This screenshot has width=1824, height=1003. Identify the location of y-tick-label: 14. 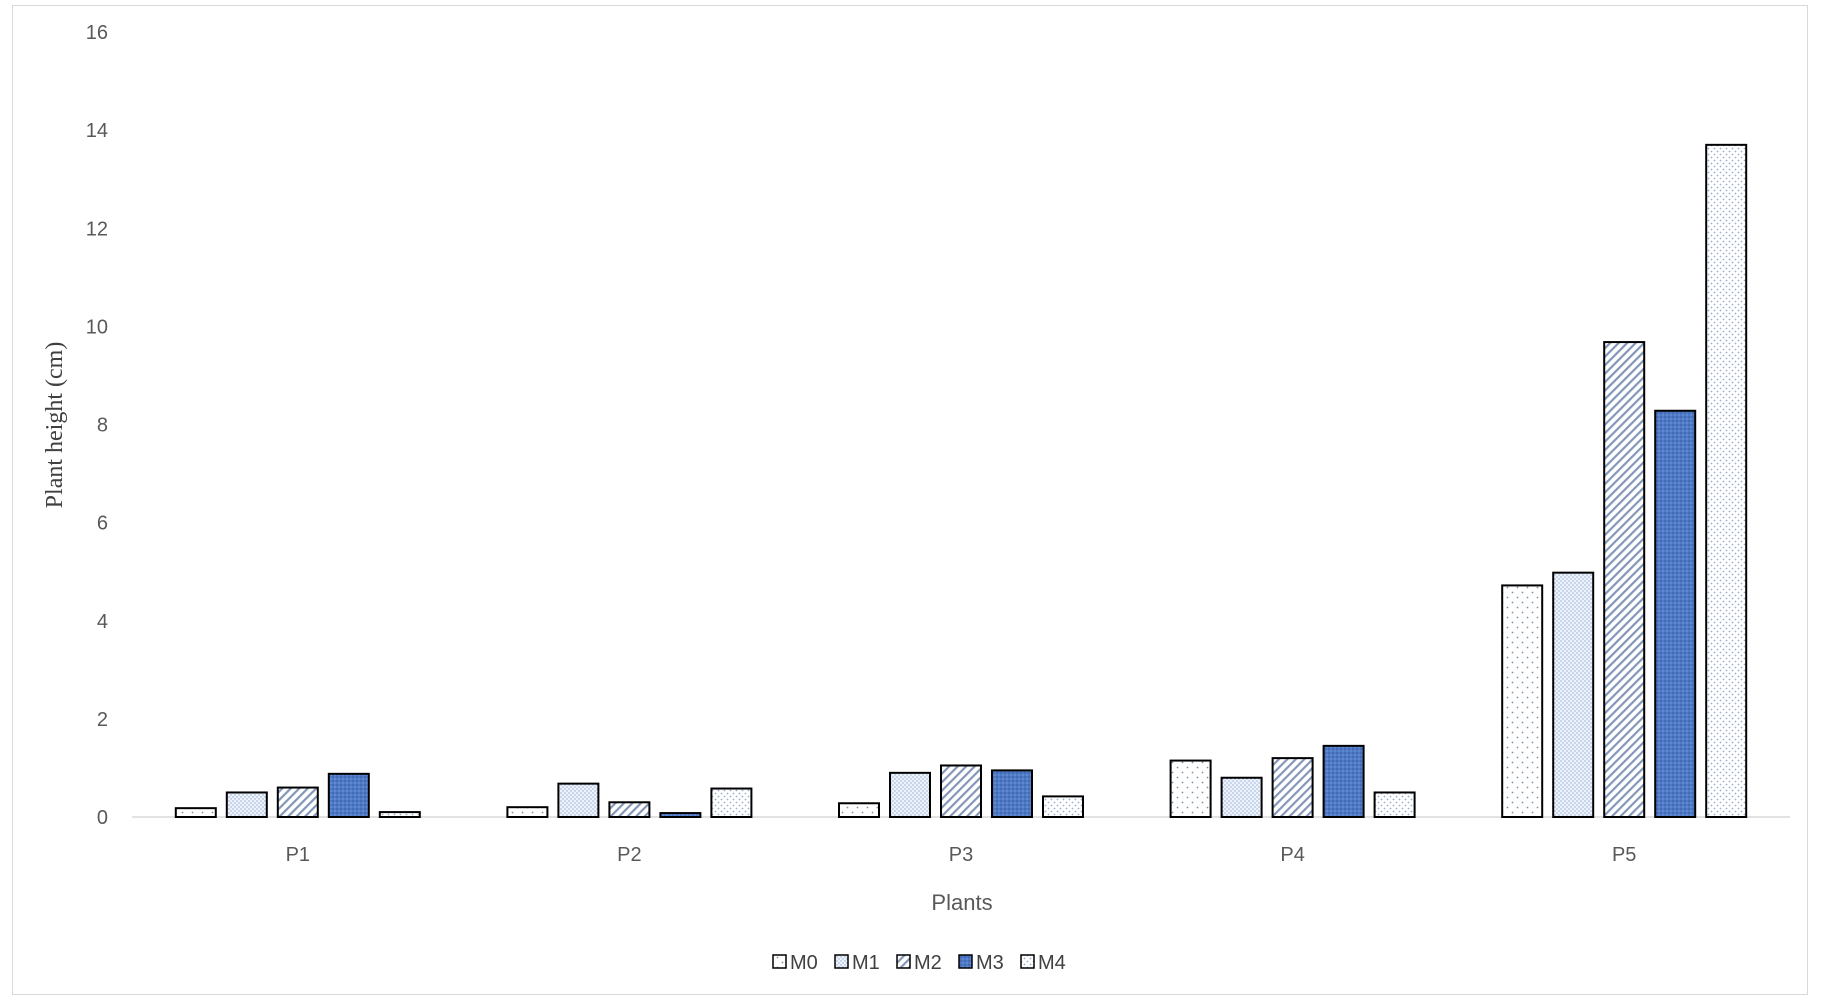
(97, 131).